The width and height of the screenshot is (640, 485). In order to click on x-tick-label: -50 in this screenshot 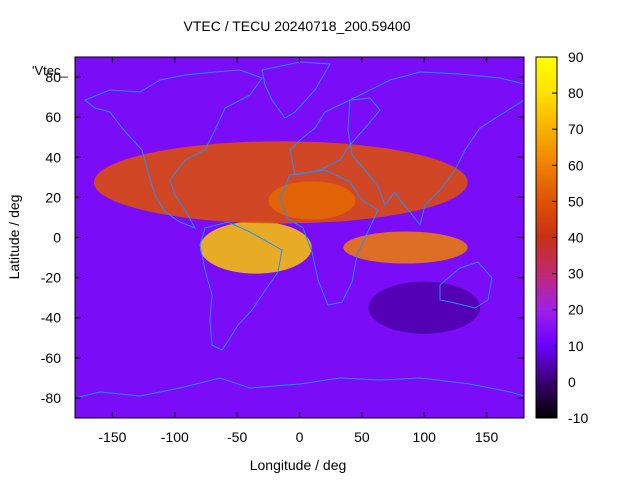, I will do `click(237, 437)`.